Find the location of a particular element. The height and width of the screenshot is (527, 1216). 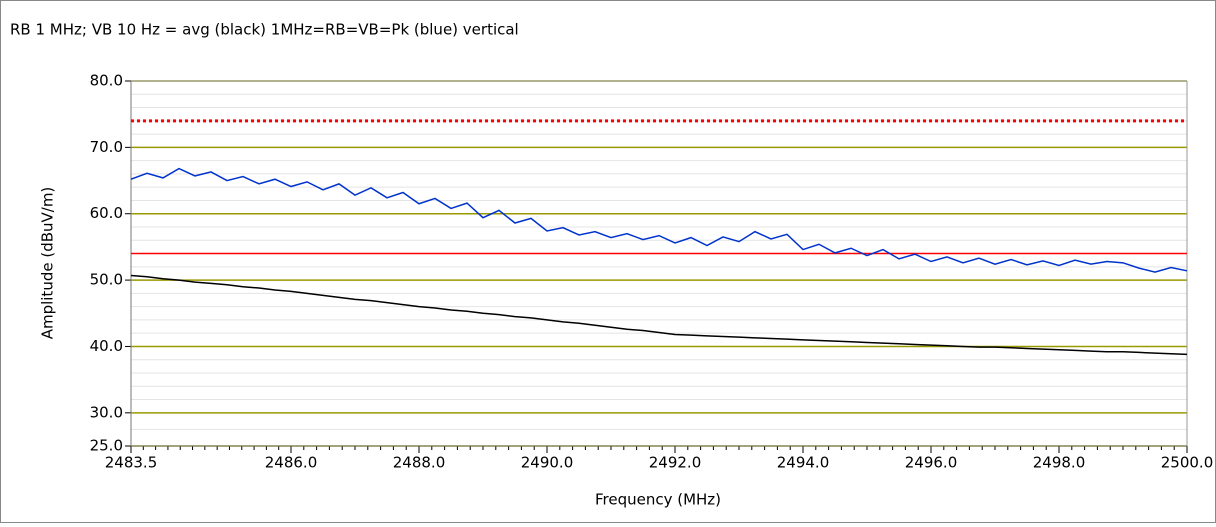

series-line is located at coordinates (659, 315).